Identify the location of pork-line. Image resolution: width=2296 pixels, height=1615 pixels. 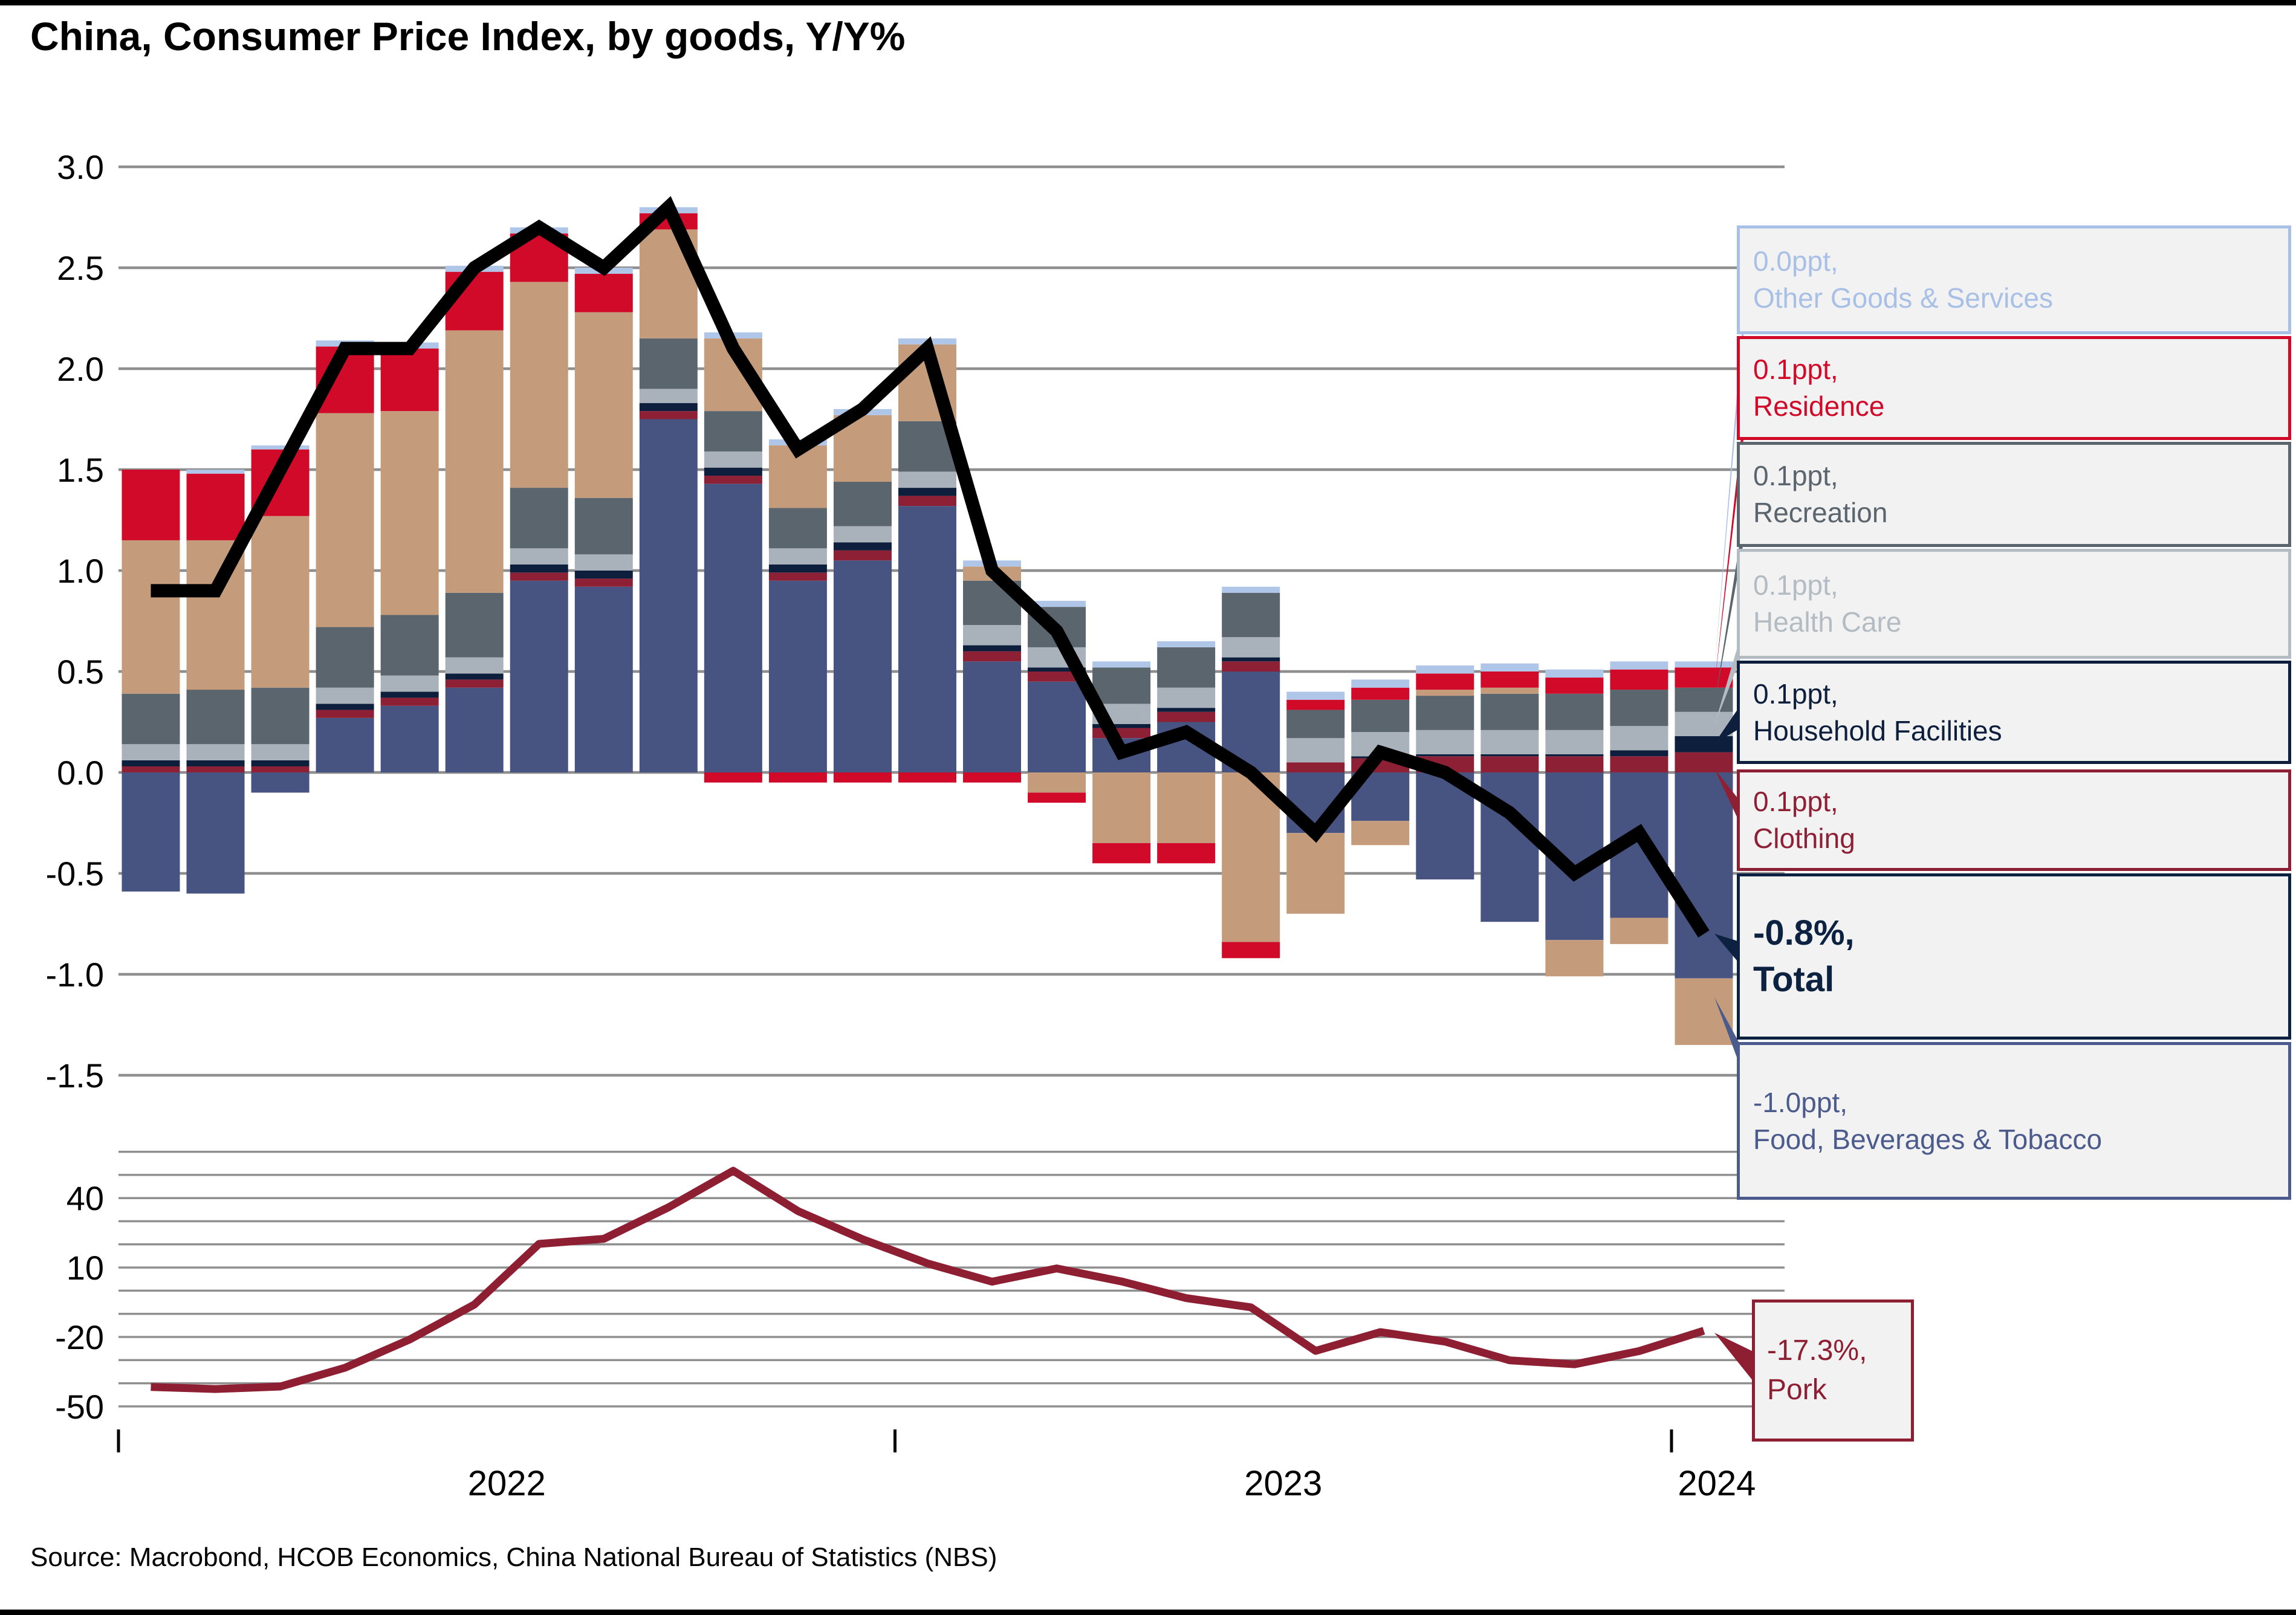
(928, 1280).